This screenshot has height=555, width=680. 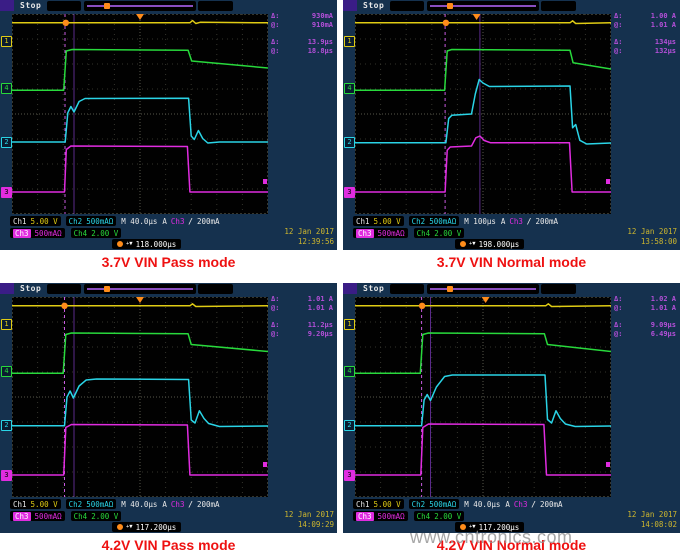 I want to click on timebase-readout: M 40.0μs, so click(x=482, y=504).